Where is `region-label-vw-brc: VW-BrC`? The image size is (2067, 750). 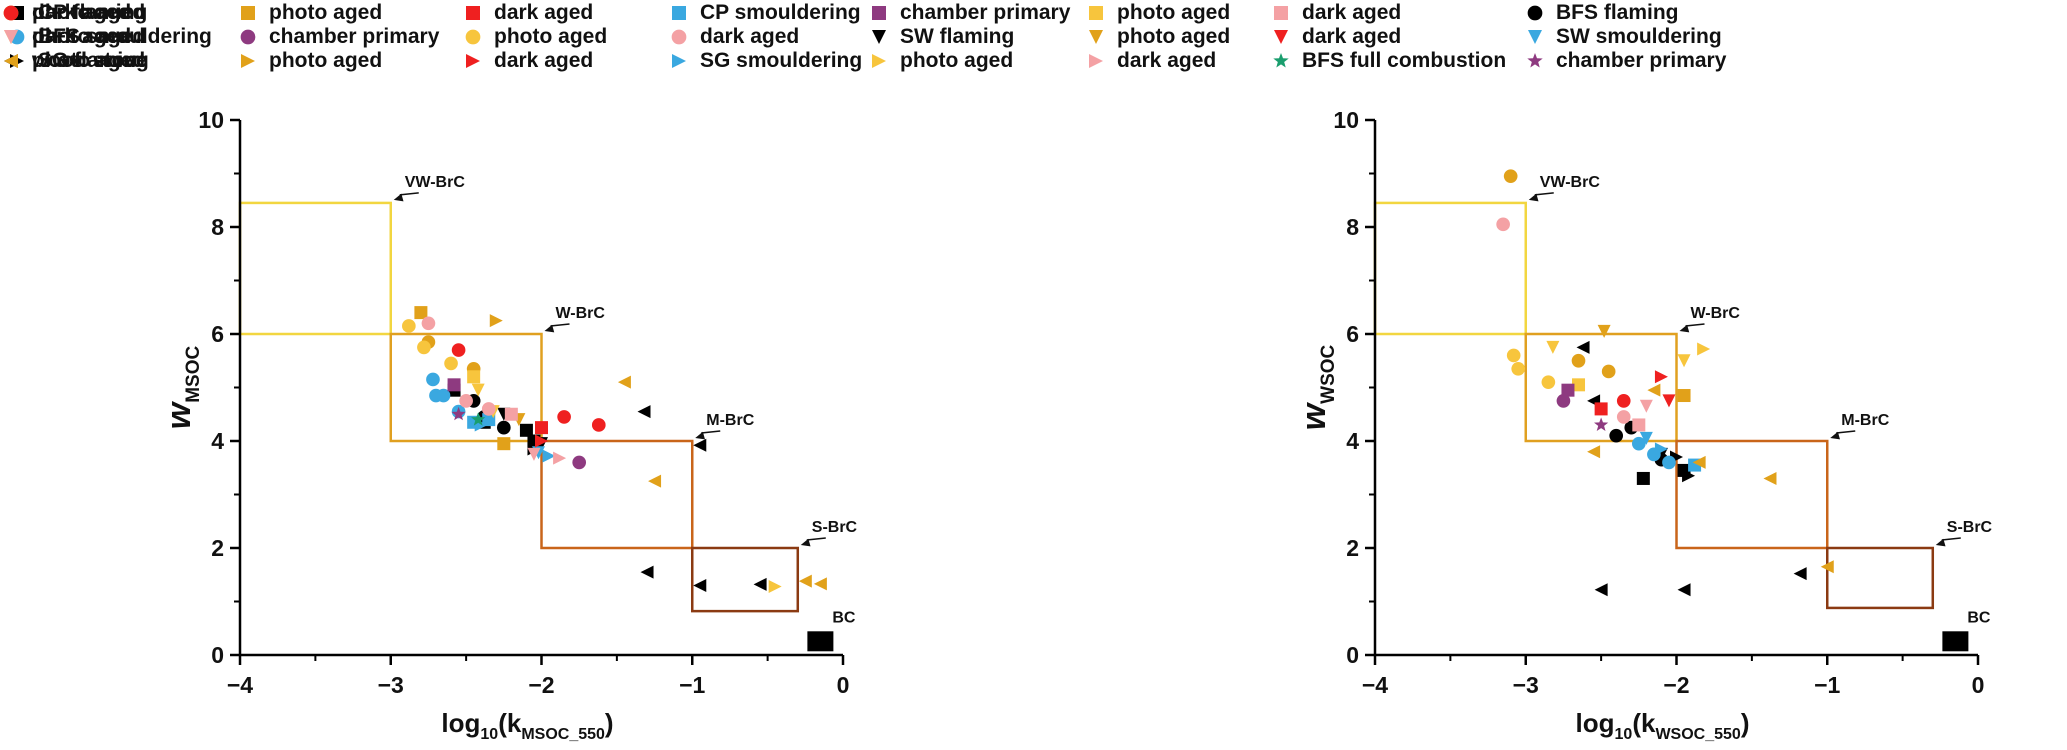
region-label-vw-brc: VW-BrC is located at coordinates (435, 182).